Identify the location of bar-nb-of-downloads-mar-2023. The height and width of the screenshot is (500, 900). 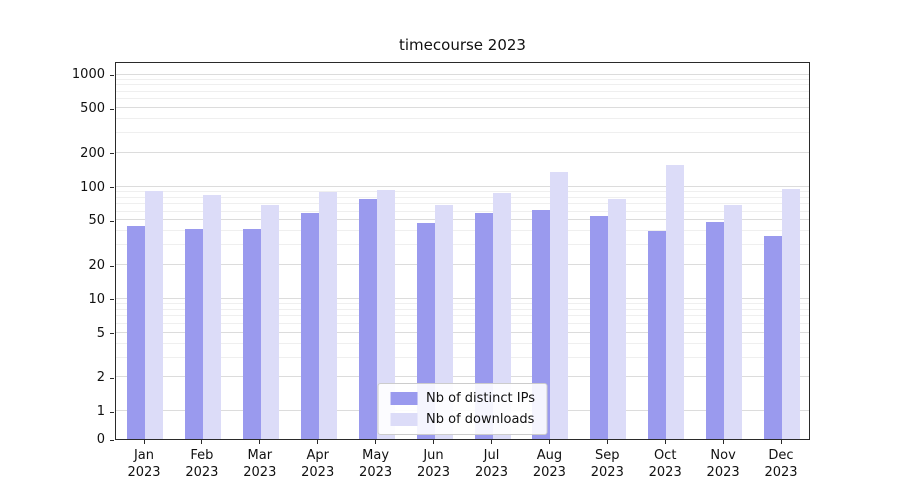
(269, 322).